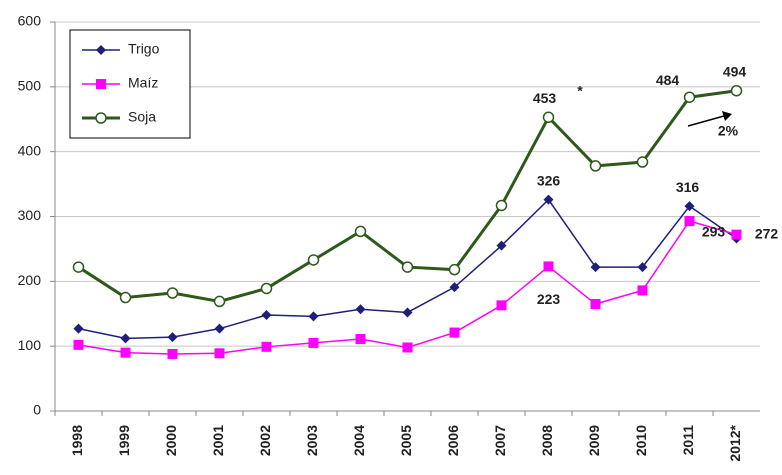 The width and height of the screenshot is (782, 475). What do you see at coordinates (124, 440) in the screenshot?
I see `x-tick-label: 1999` at bounding box center [124, 440].